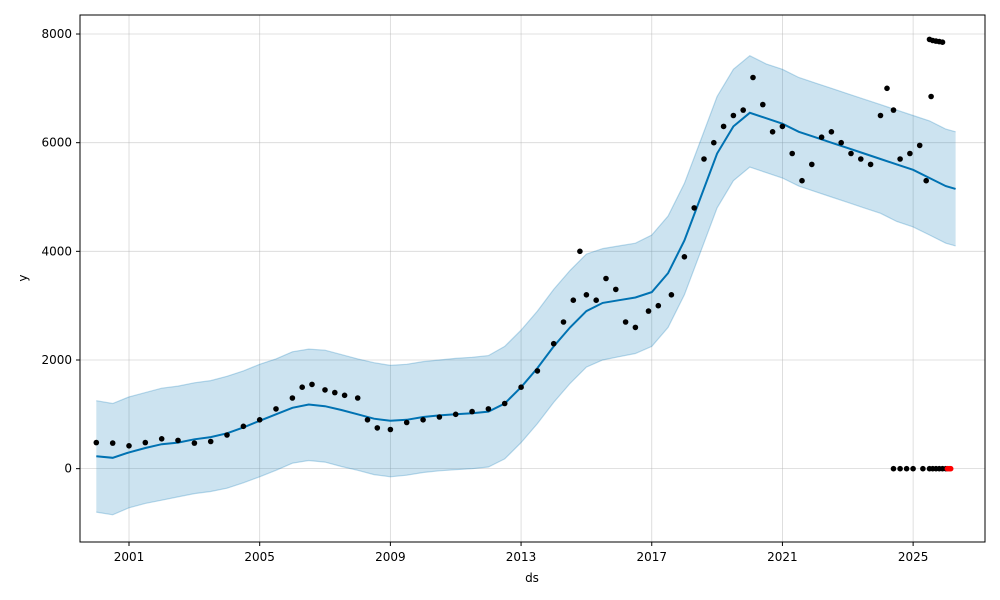 The width and height of the screenshot is (1000, 600). Describe the element at coordinates (521, 557) in the screenshot. I see `x-tick-label: 2013` at that location.